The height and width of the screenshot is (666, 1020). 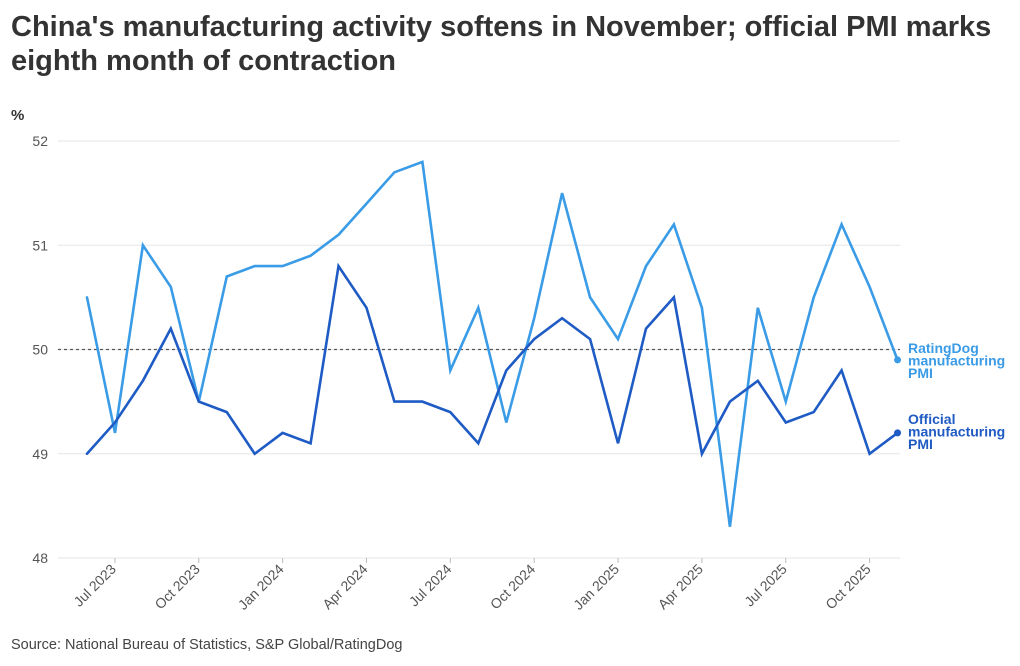 What do you see at coordinates (596, 587) in the screenshot?
I see `x-tick-label: Jan 2025` at bounding box center [596, 587].